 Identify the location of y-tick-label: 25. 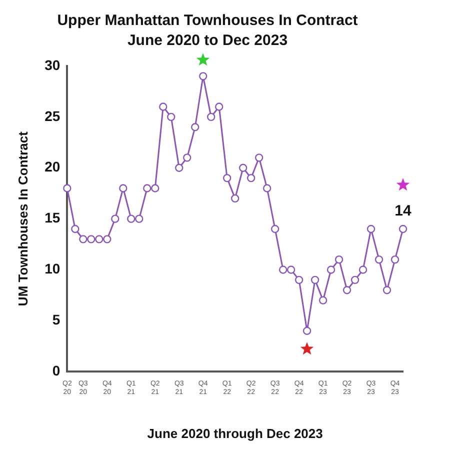
(52, 116).